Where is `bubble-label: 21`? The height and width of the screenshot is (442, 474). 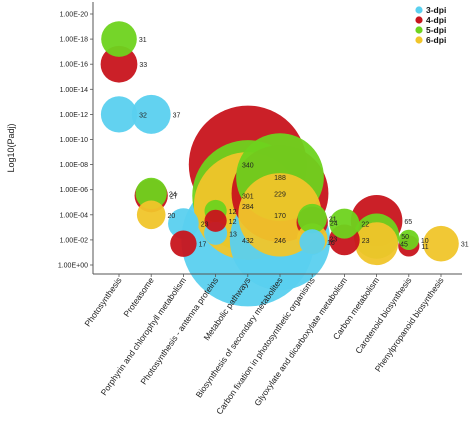
bubble-label: 21 is located at coordinates (333, 220).